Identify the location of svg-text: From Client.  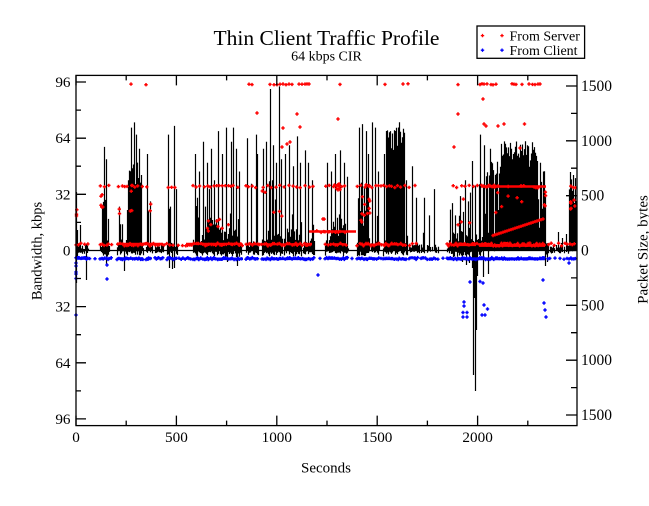
(544, 51).